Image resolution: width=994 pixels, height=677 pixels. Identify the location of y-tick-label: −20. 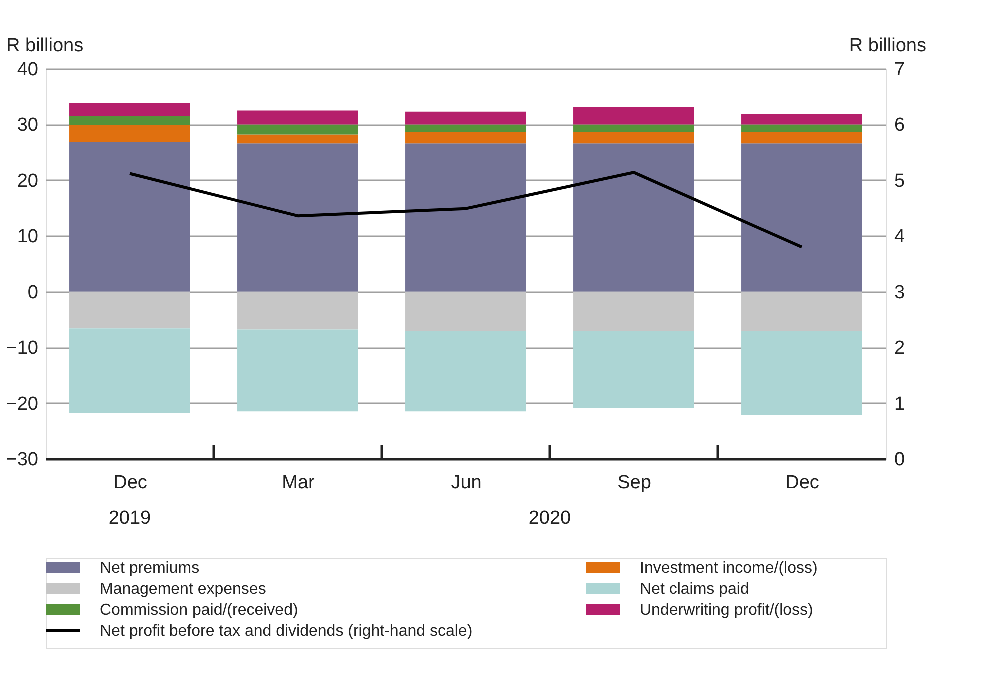
(22, 404).